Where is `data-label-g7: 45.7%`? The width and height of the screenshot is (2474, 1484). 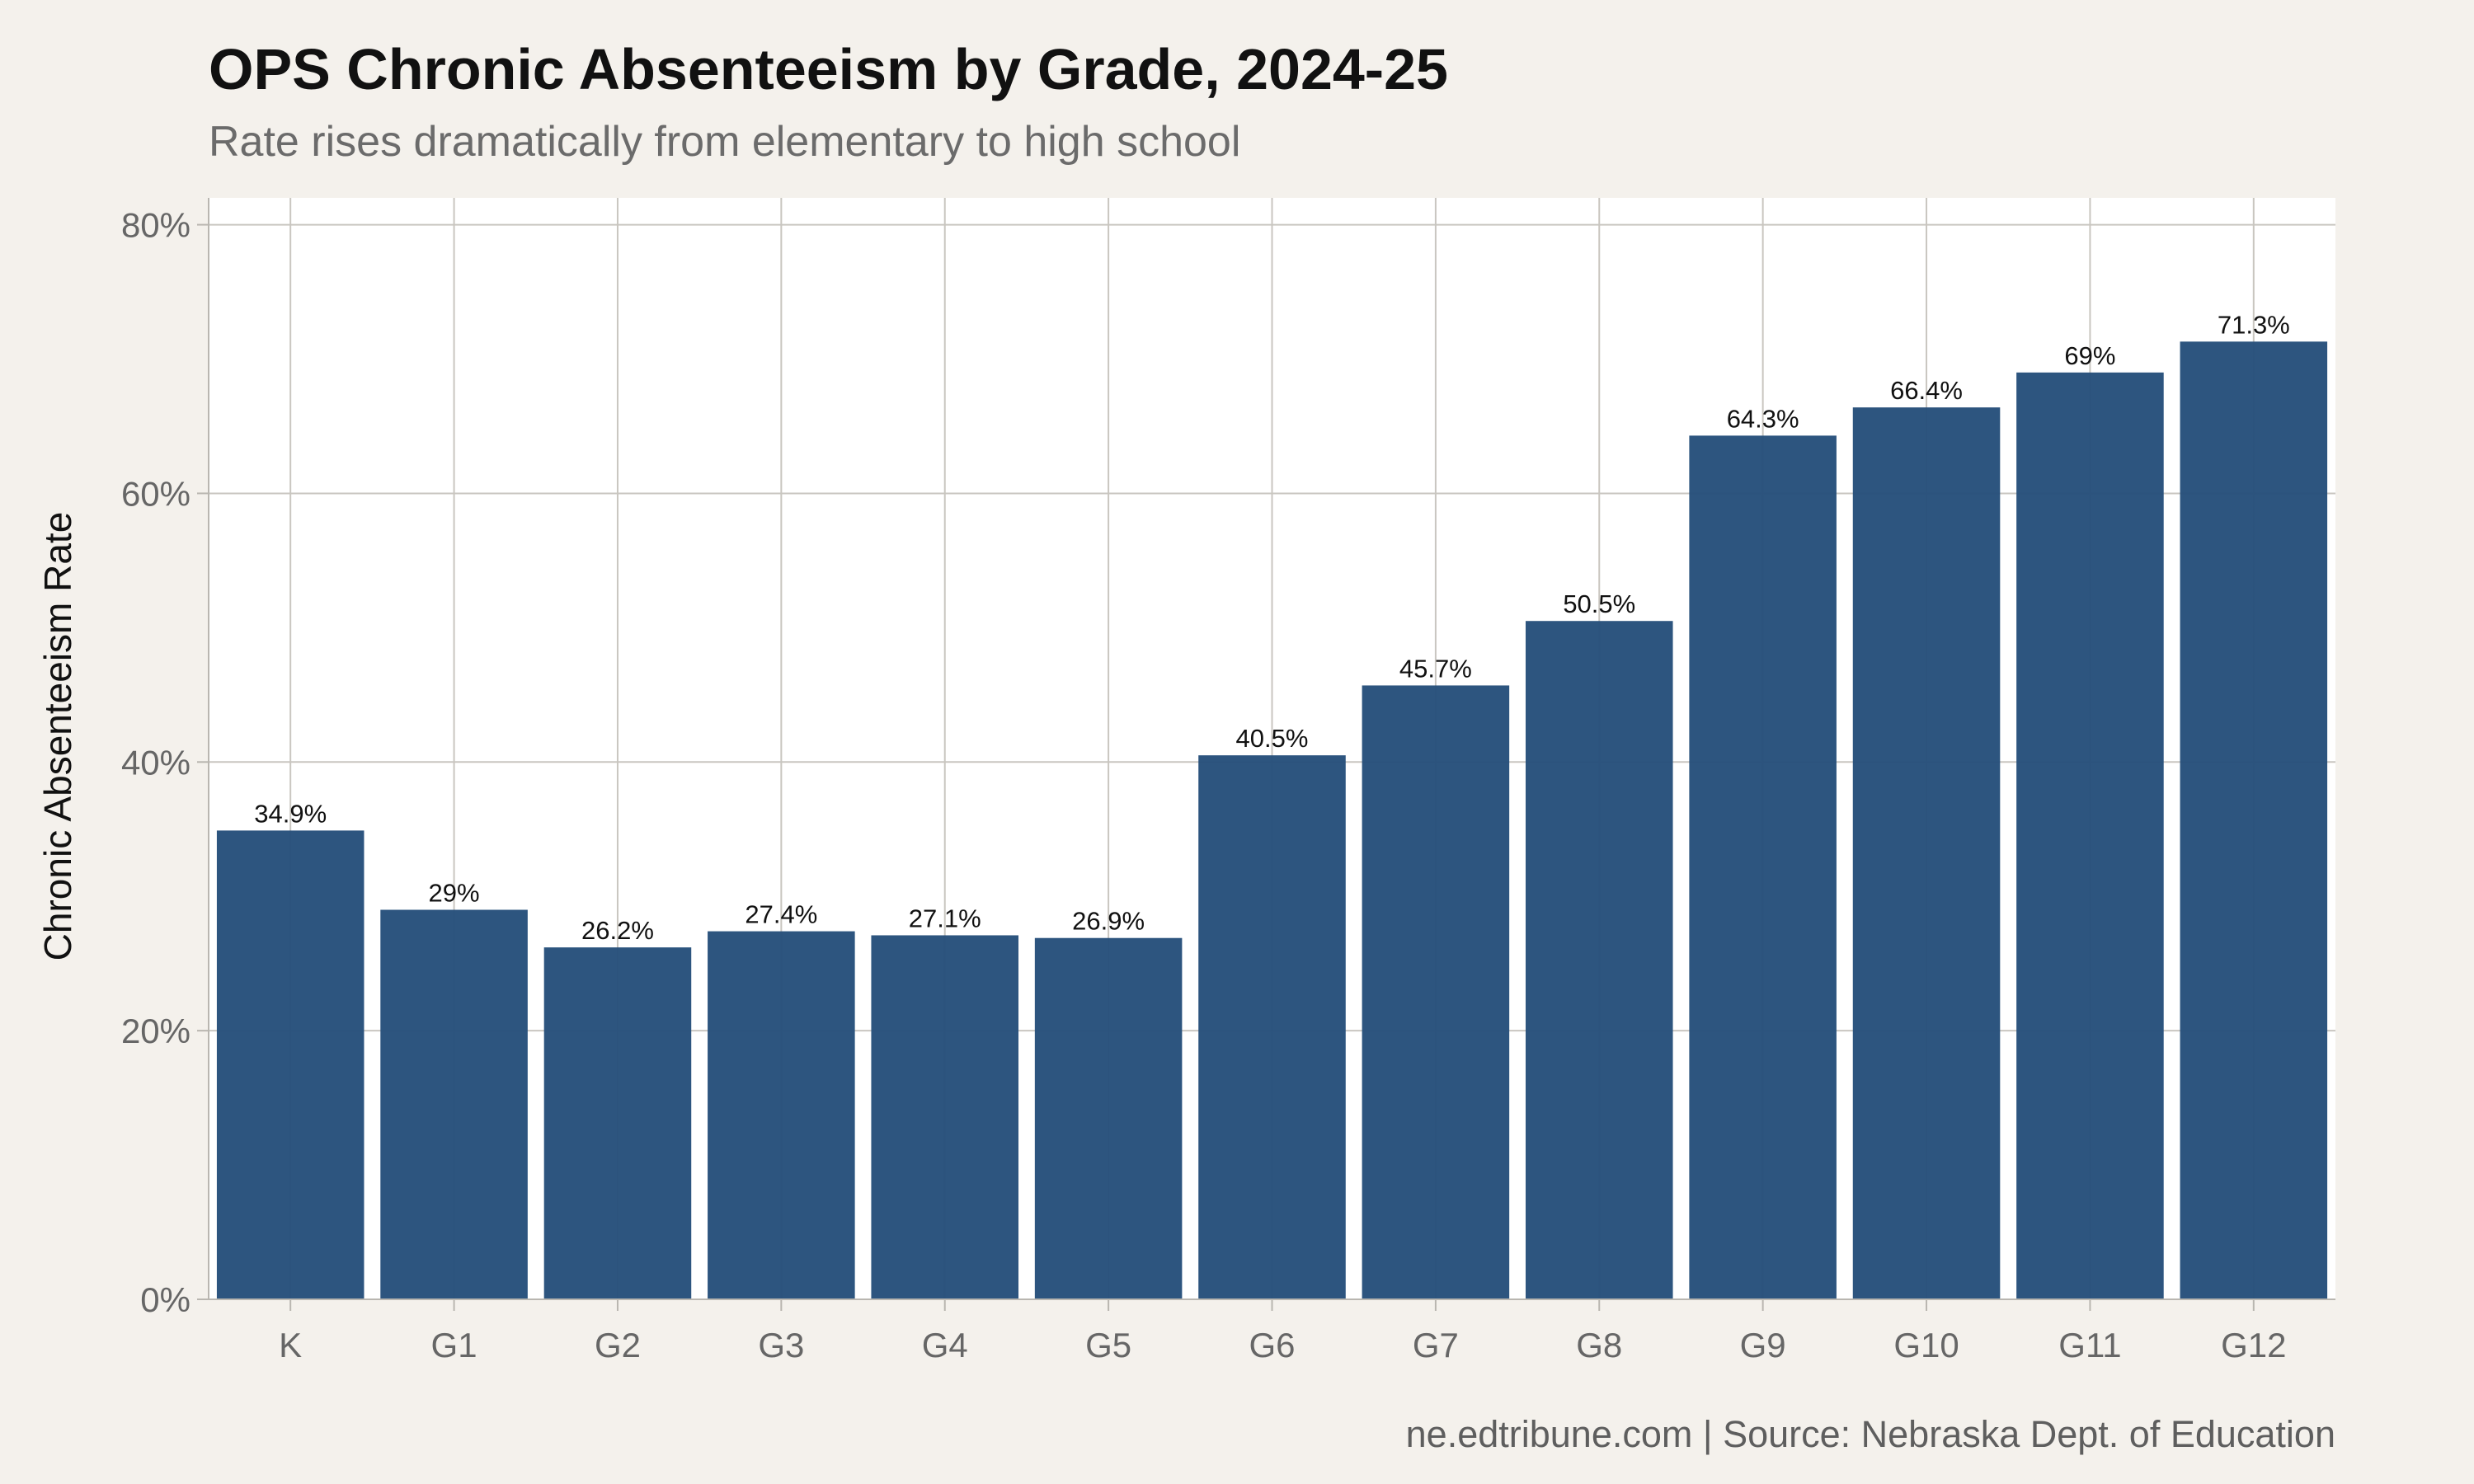 data-label-g7: 45.7% is located at coordinates (1435, 668).